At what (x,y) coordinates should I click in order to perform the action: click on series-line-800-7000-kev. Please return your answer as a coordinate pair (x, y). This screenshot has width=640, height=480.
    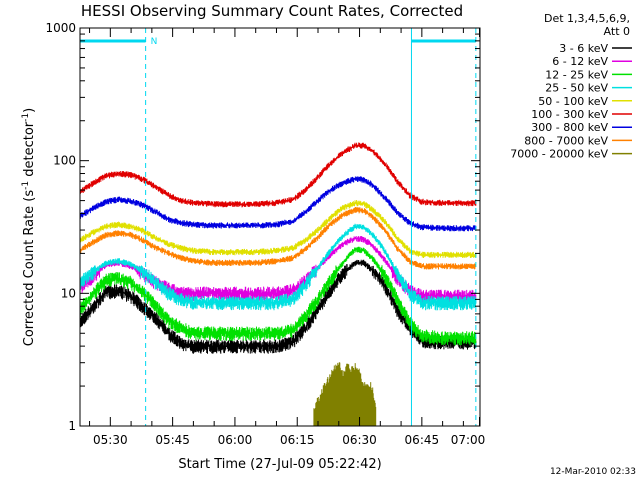
    Looking at the image, I should click on (277, 238).